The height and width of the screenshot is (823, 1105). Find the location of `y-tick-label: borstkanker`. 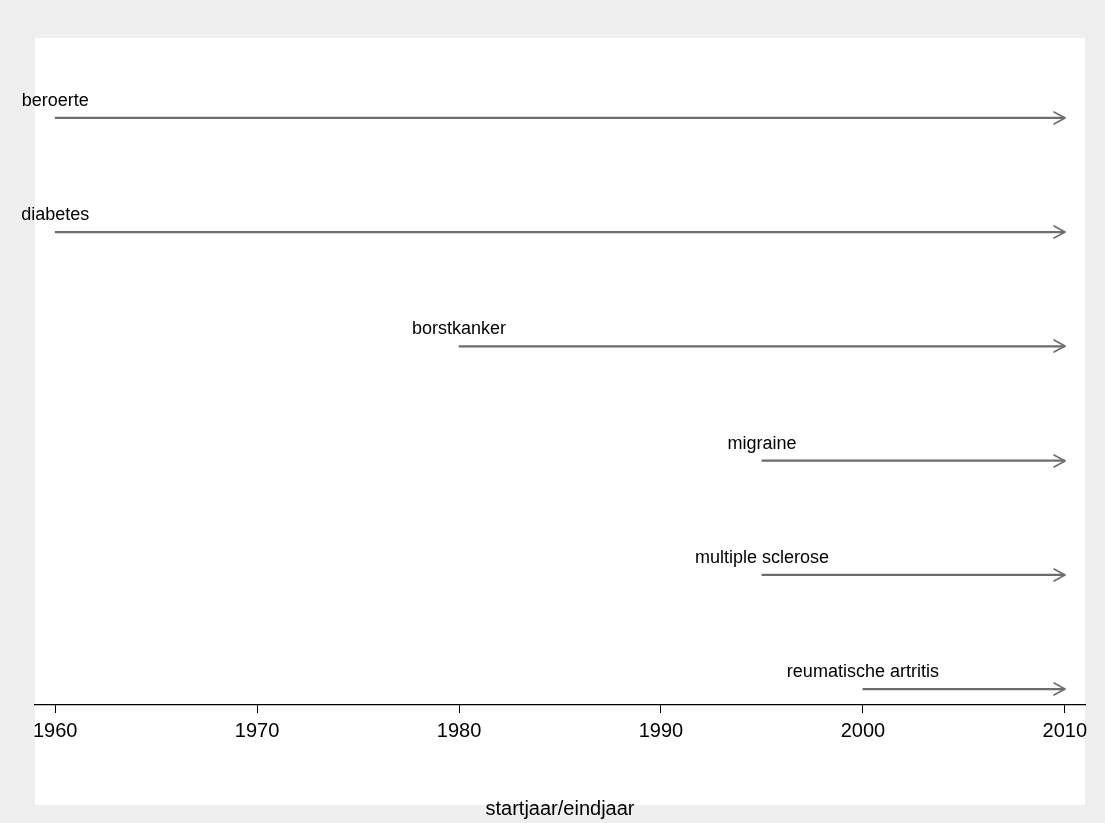

y-tick-label: borstkanker is located at coordinates (459, 328).